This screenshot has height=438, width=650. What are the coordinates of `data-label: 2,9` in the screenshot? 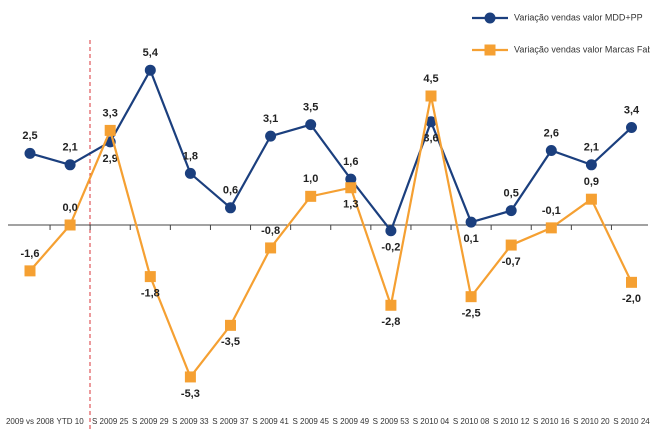 It's located at (110, 159).